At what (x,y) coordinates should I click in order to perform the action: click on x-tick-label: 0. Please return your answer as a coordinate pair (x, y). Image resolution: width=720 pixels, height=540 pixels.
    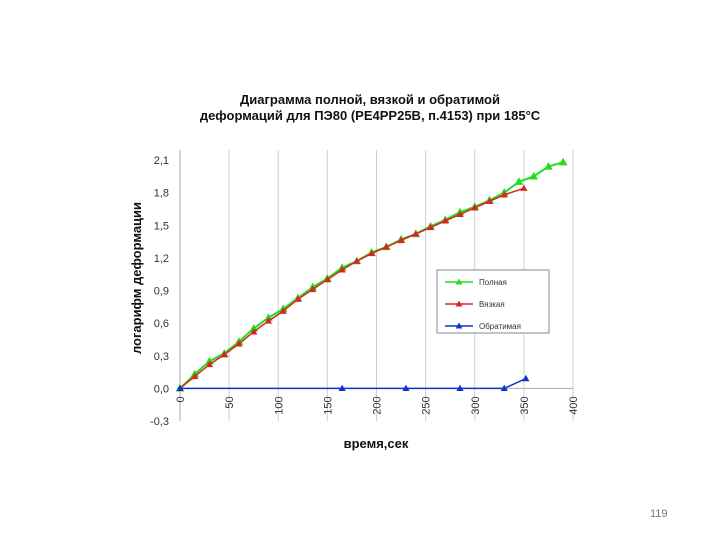
    Looking at the image, I should click on (181, 399).